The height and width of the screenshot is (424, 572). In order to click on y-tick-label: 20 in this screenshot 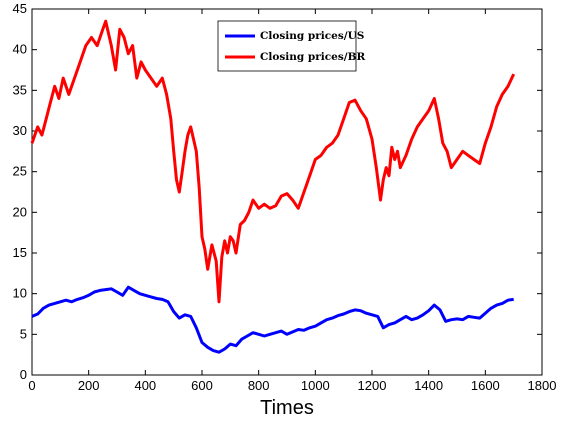, I will do `click(20, 211)`.